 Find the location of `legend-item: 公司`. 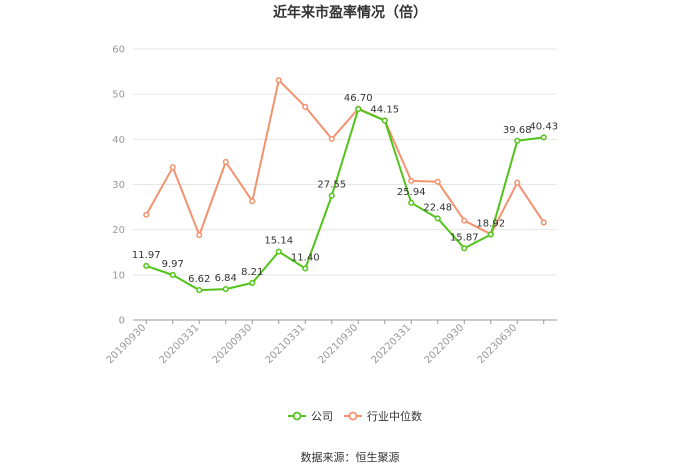

legend-item: 公司 is located at coordinates (310, 416).